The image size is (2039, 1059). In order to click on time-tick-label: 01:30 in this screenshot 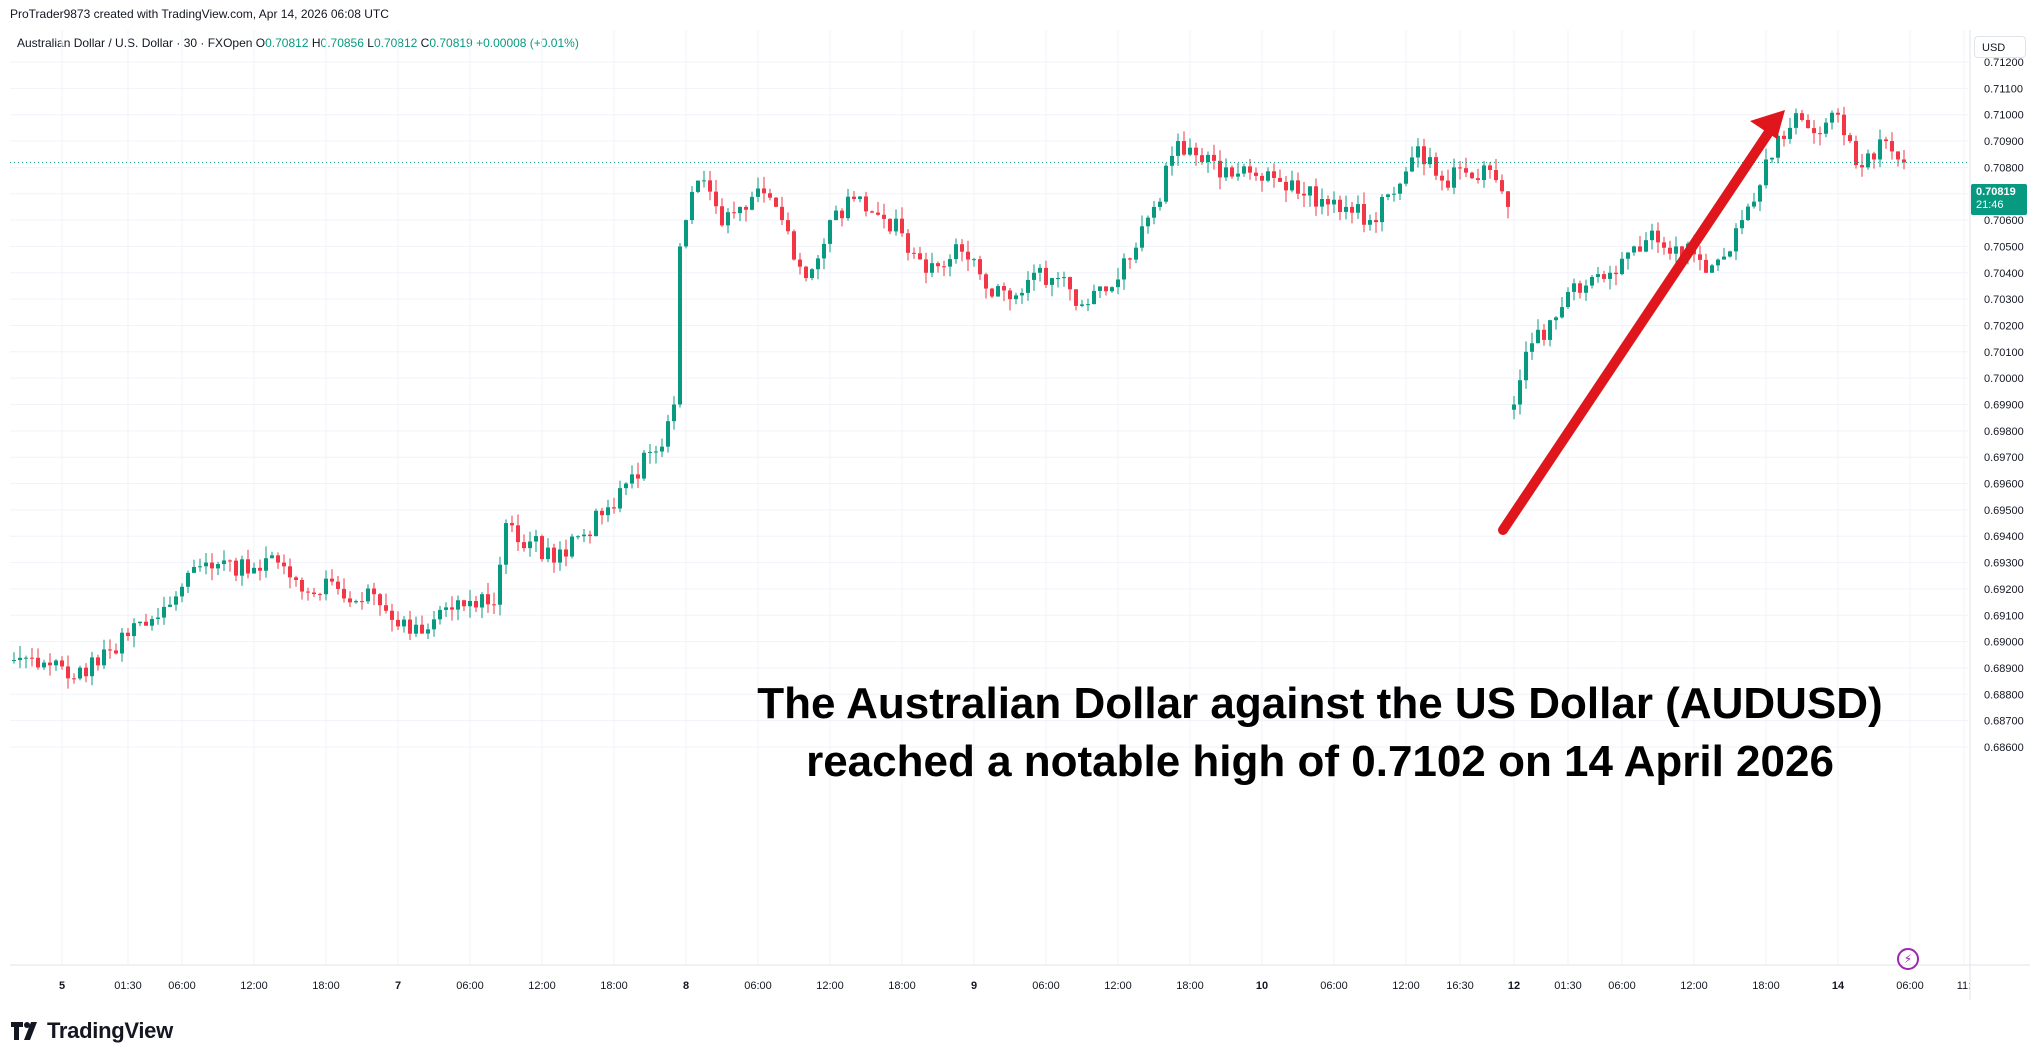, I will do `click(128, 986)`.